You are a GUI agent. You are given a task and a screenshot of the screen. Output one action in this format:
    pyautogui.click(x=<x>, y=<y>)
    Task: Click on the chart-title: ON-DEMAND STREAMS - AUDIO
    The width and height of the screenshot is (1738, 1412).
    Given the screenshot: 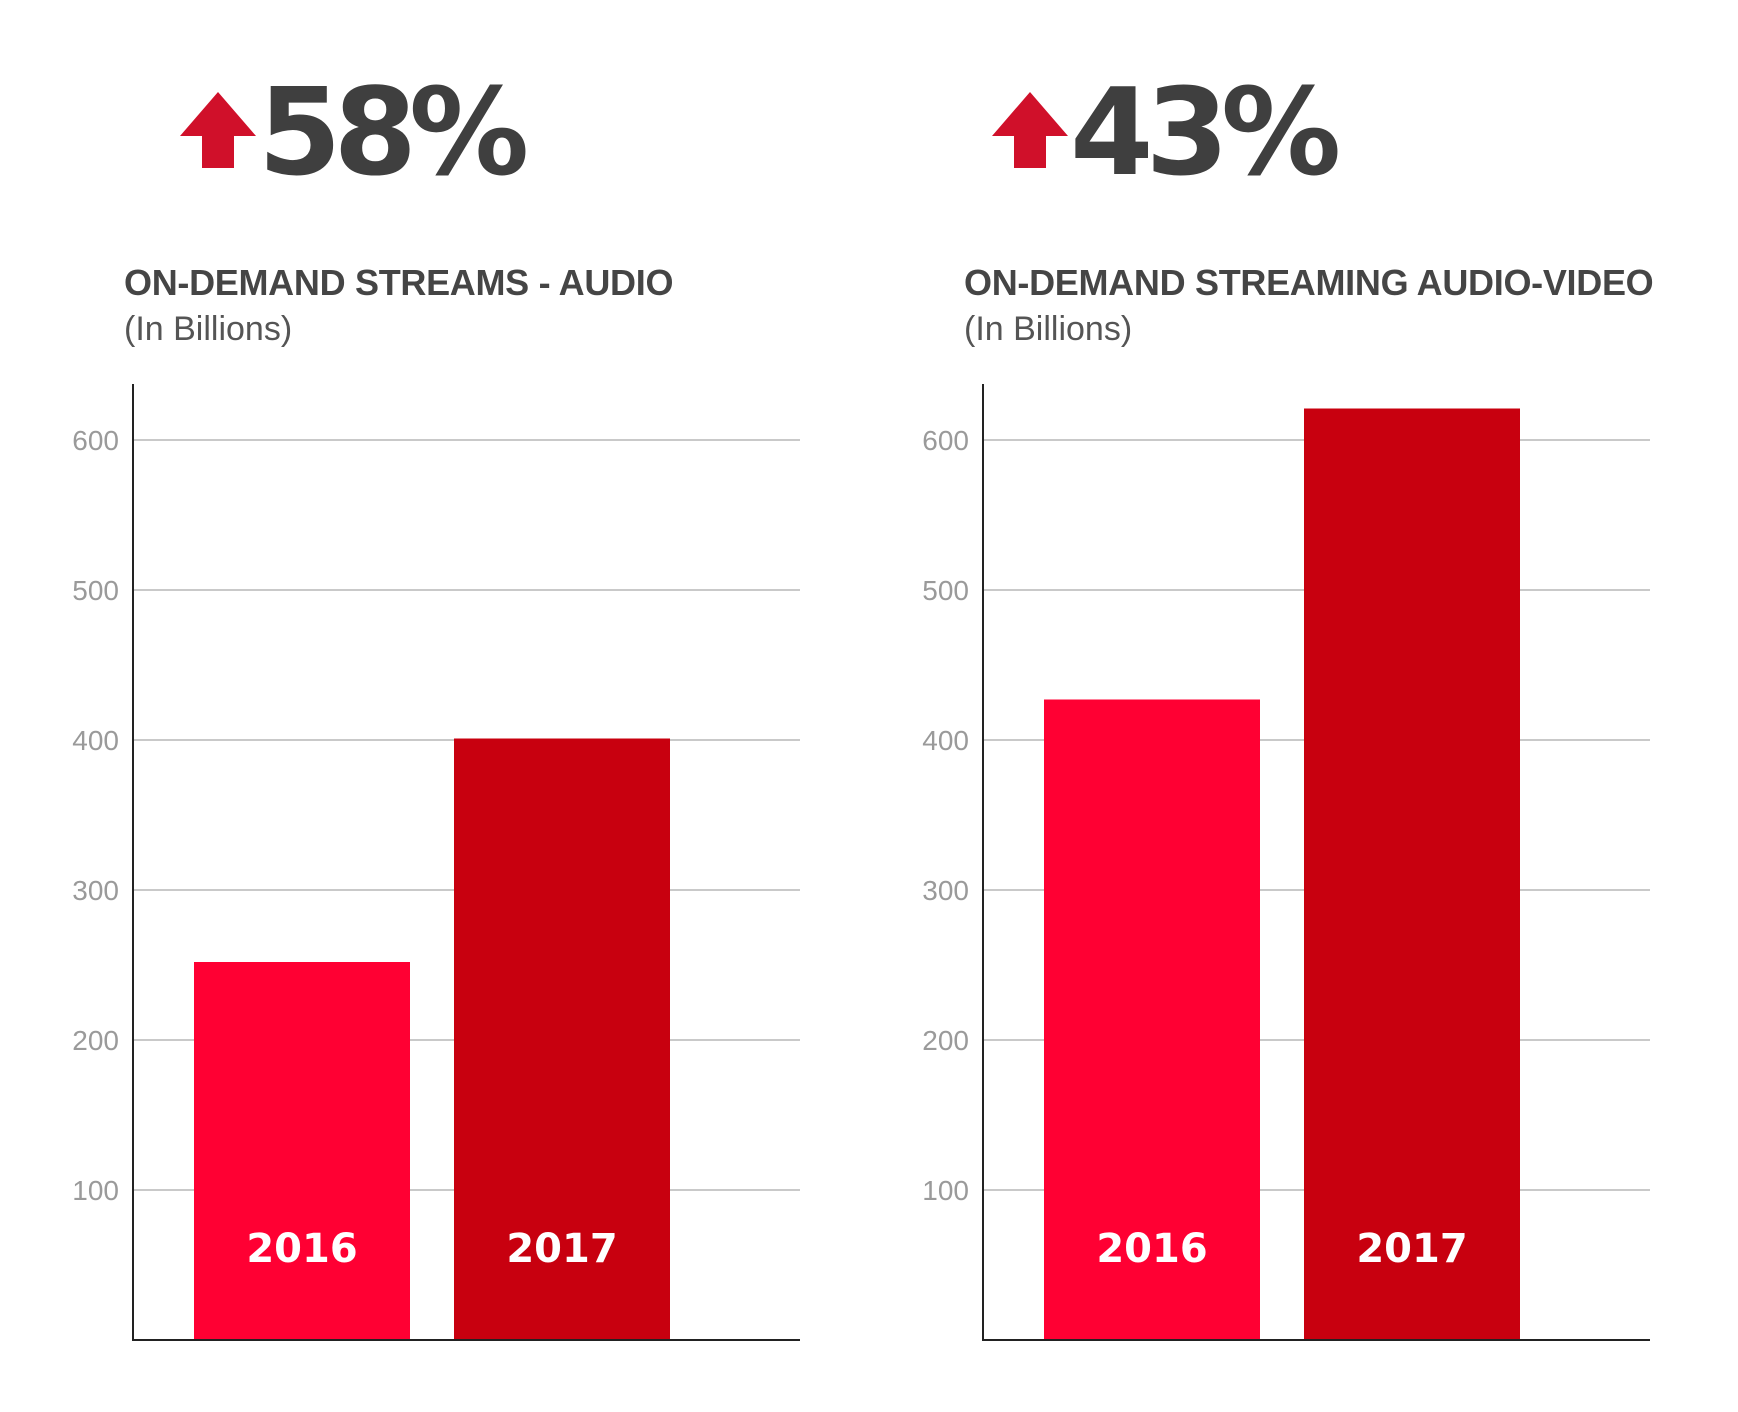 What is the action you would take?
    pyautogui.click(x=399, y=282)
    